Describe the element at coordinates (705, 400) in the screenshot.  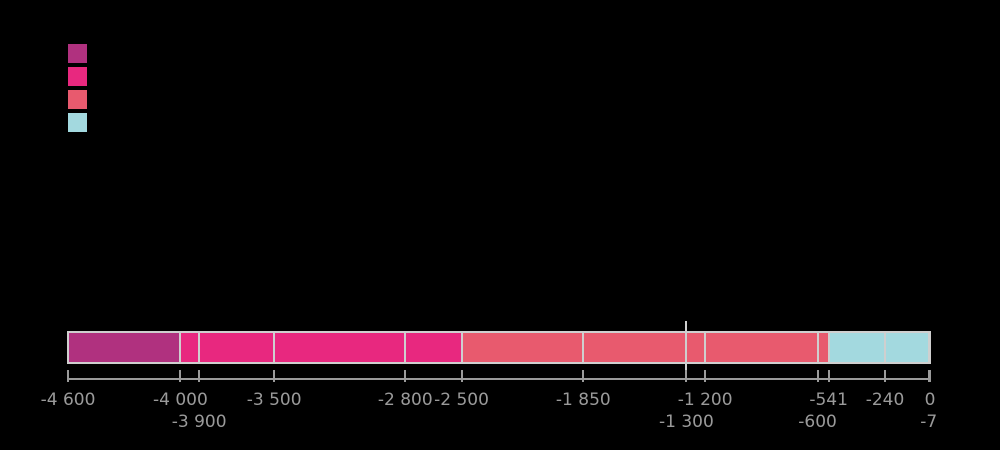
I see `axis-tick-label: -1 200` at that location.